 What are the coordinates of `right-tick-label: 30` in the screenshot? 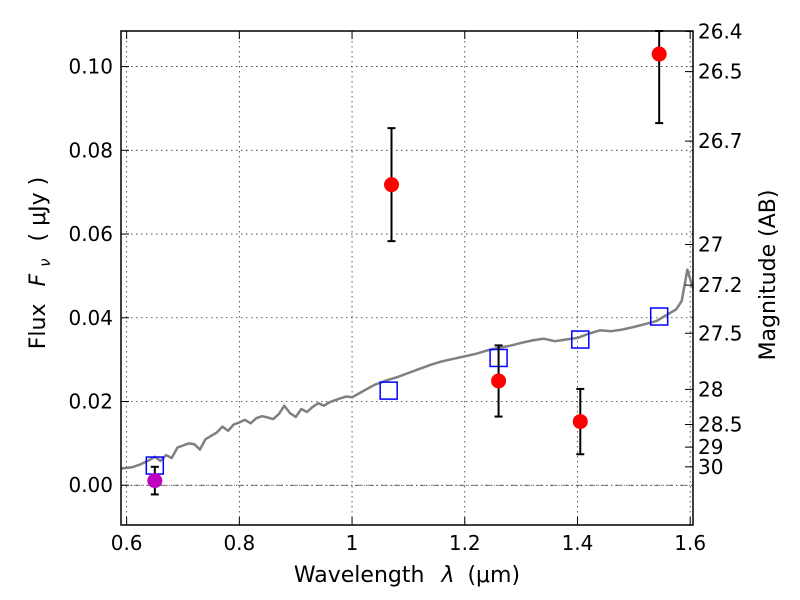 It's located at (710, 467).